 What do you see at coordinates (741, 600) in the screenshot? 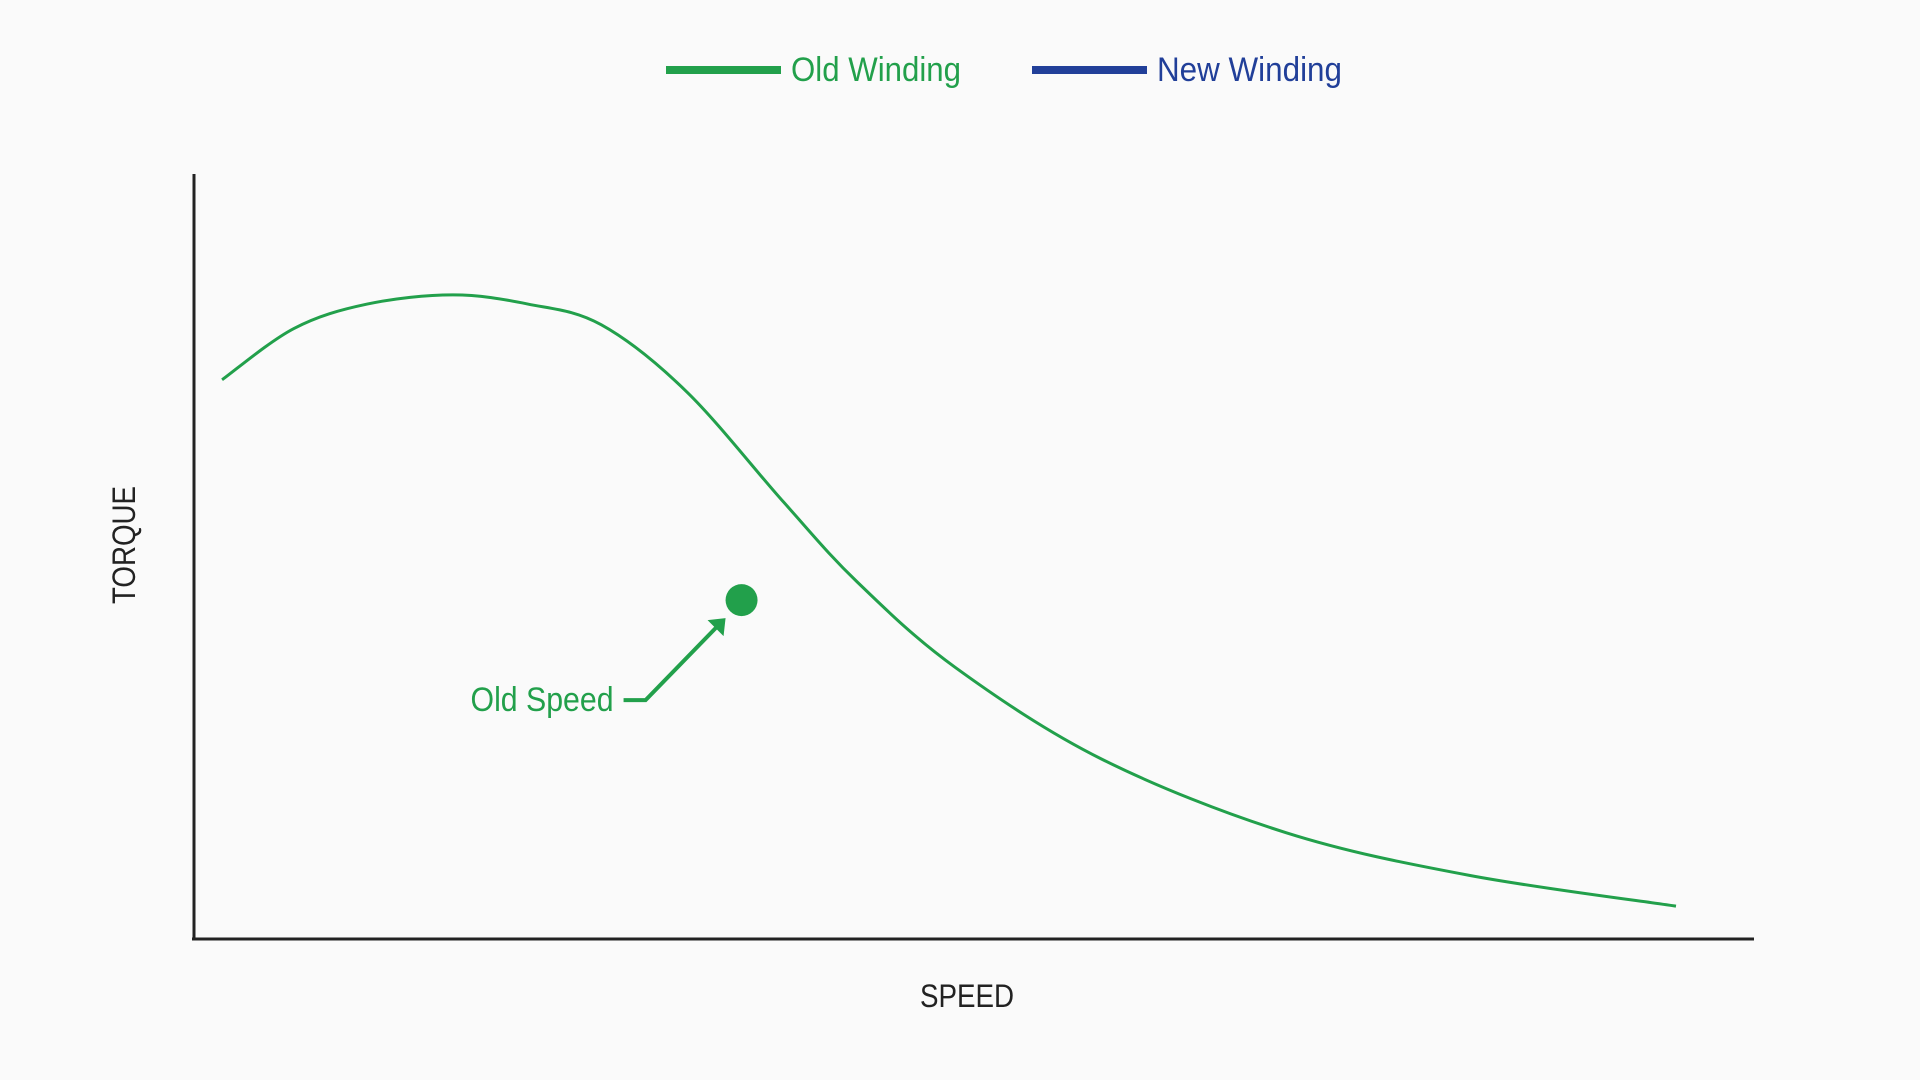
I see `old-speed-point` at bounding box center [741, 600].